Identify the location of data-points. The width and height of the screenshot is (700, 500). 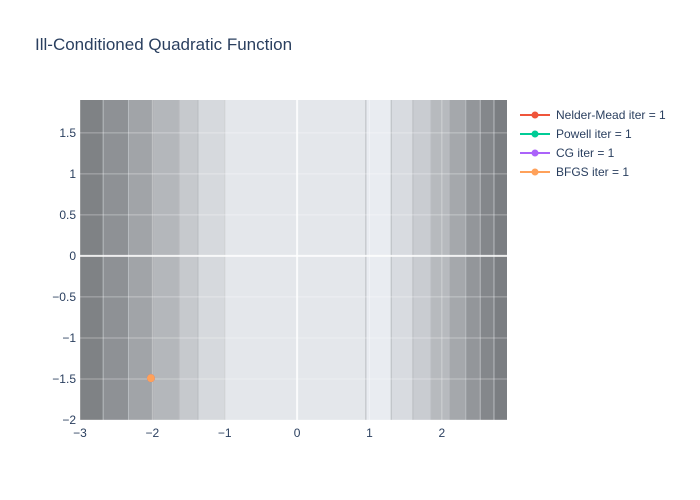
(150, 378).